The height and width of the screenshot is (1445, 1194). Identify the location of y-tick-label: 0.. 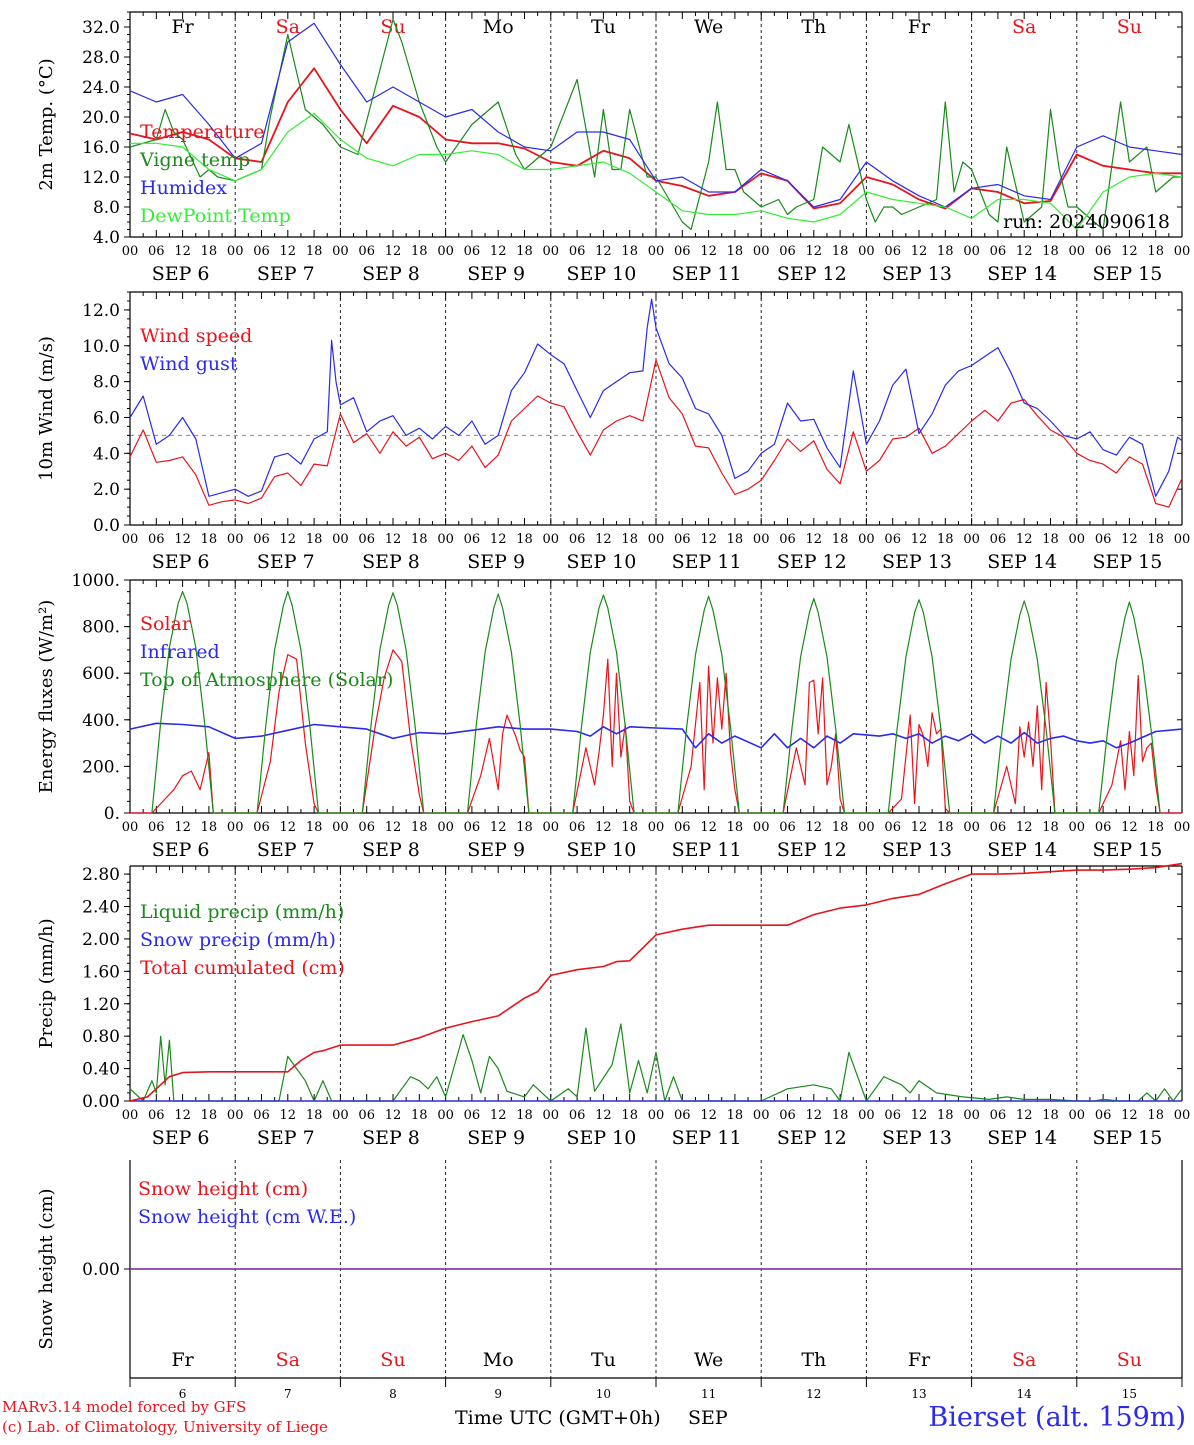
(112, 814).